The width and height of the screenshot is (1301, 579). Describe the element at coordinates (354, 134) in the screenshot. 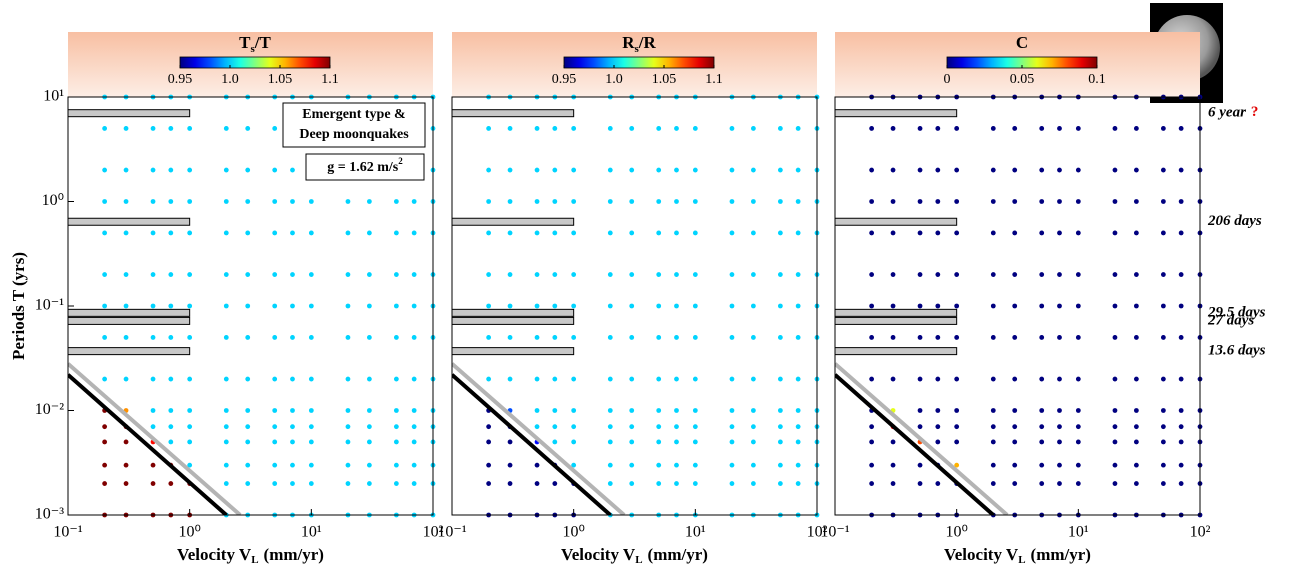

I see `annotation: Deep moonquakes` at that location.